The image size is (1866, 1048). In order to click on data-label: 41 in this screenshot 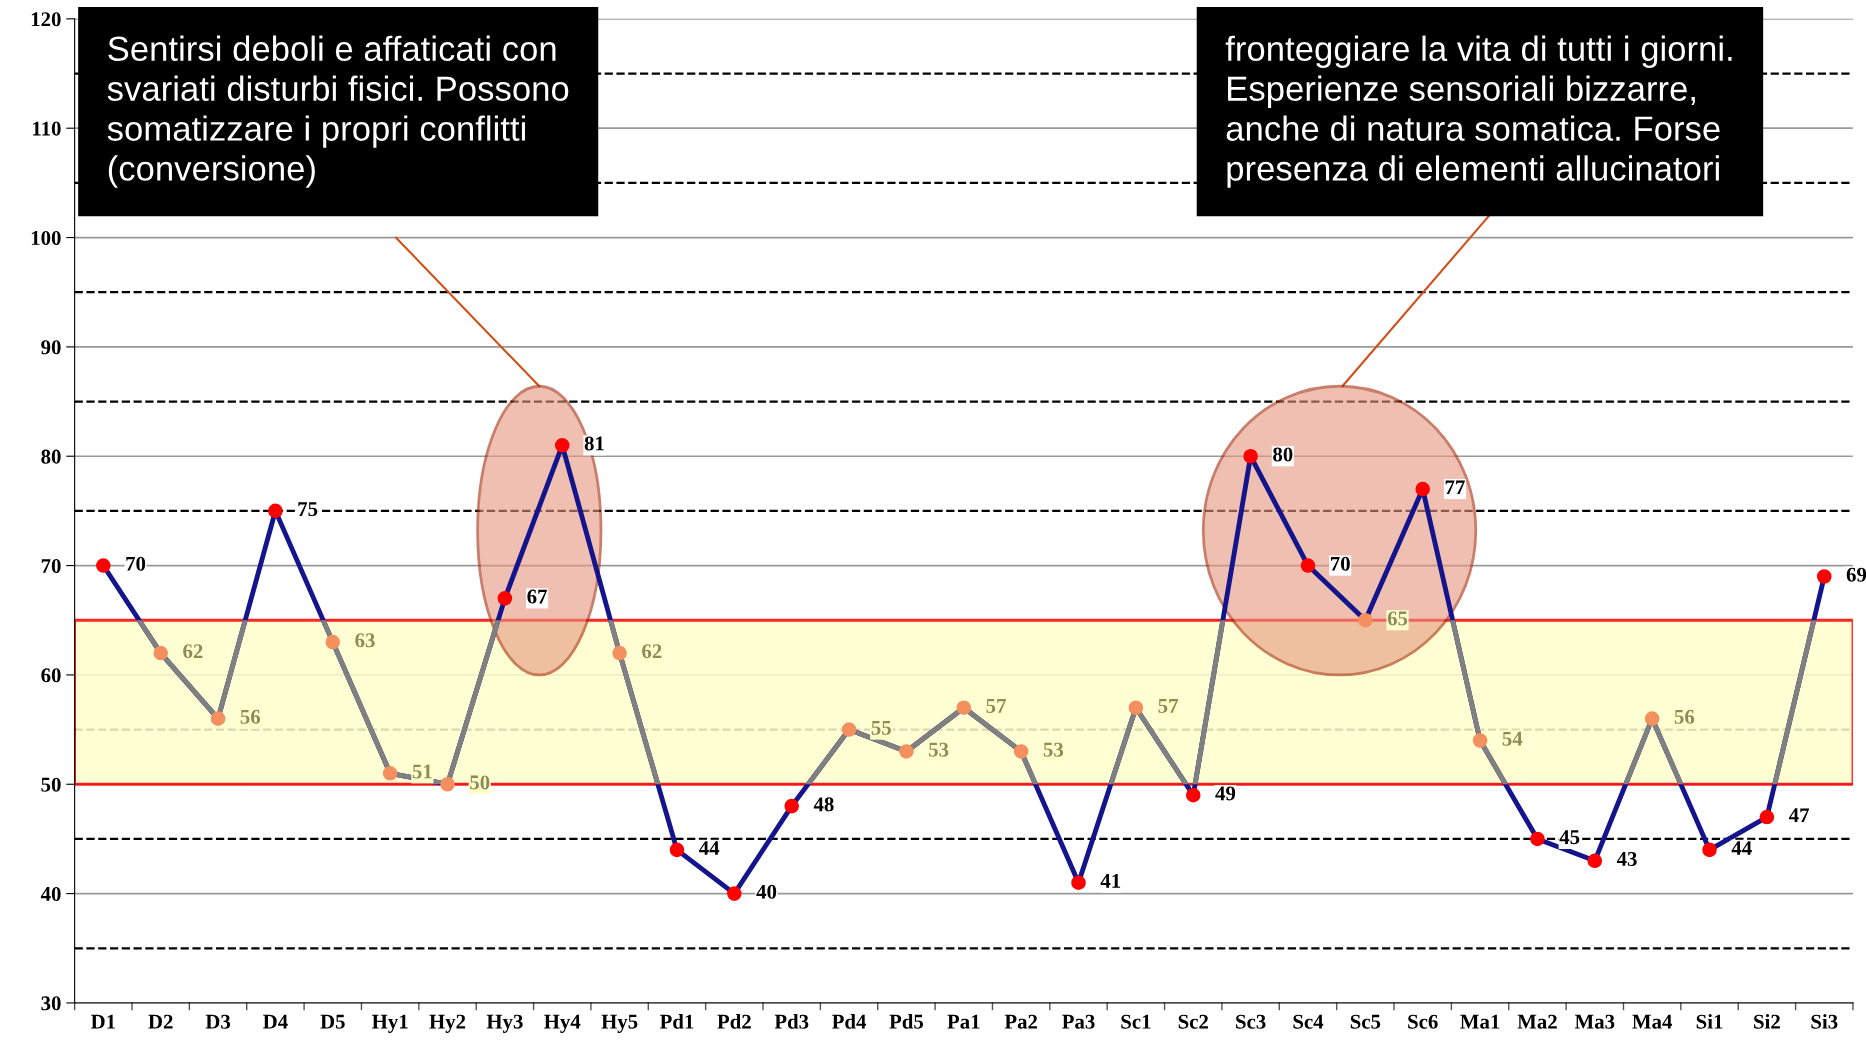, I will do `click(1110, 880)`.